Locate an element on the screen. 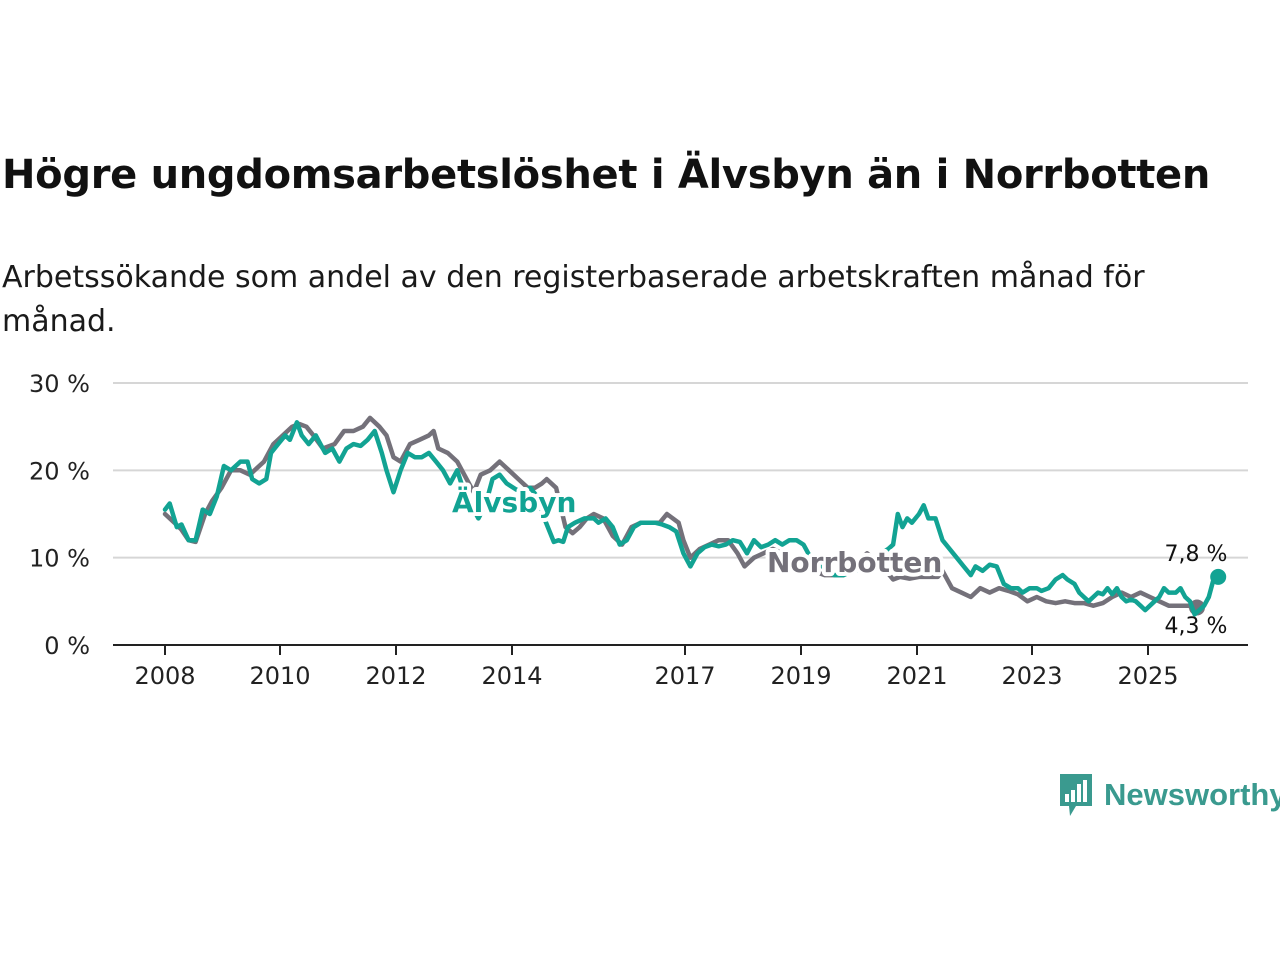 The width and height of the screenshot is (1280, 960). y-tick-label: 30 % is located at coordinates (59, 384).